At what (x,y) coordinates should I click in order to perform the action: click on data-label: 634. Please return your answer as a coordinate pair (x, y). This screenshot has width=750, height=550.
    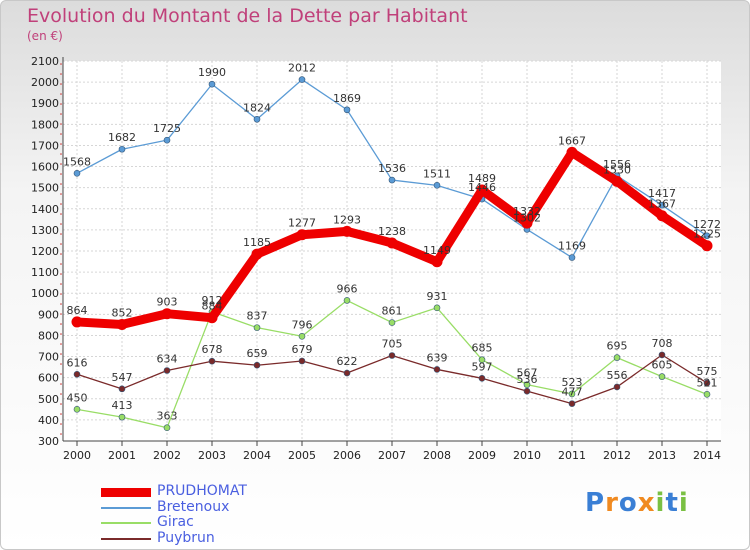
    Looking at the image, I should click on (167, 358).